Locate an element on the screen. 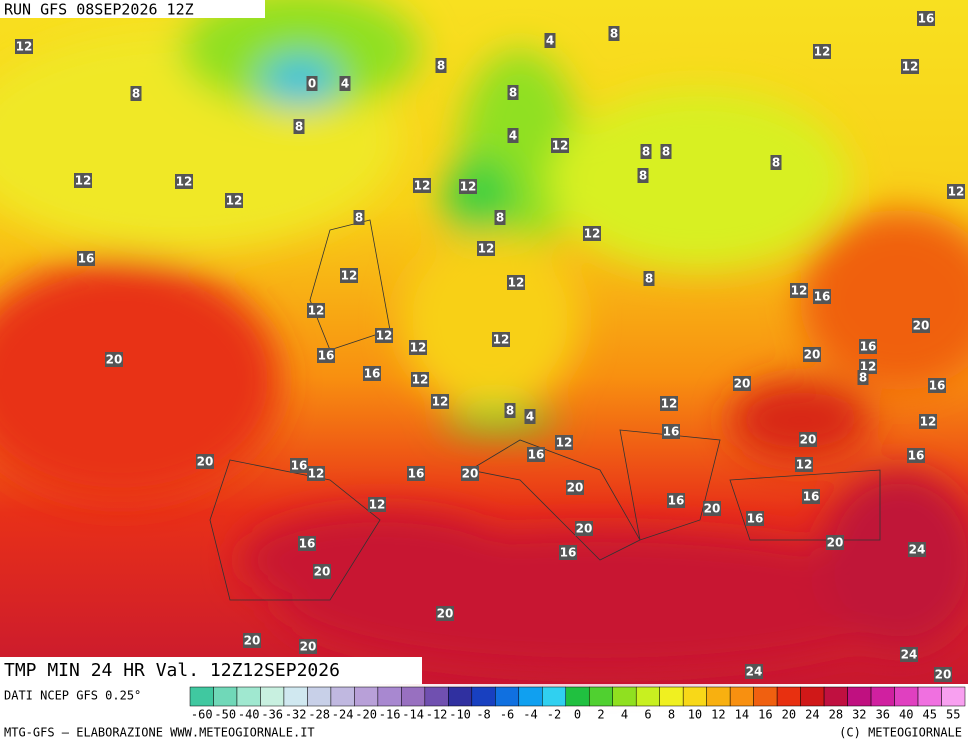  source-label: DATI NCEP GFS 0.25° is located at coordinates (72, 696).